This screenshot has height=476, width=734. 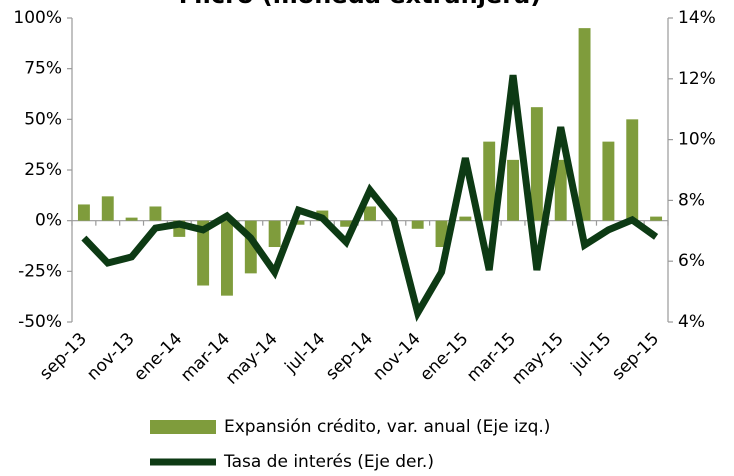 What do you see at coordinates (697, 79) in the screenshot?
I see `y2-tick-label: 12%` at bounding box center [697, 79].